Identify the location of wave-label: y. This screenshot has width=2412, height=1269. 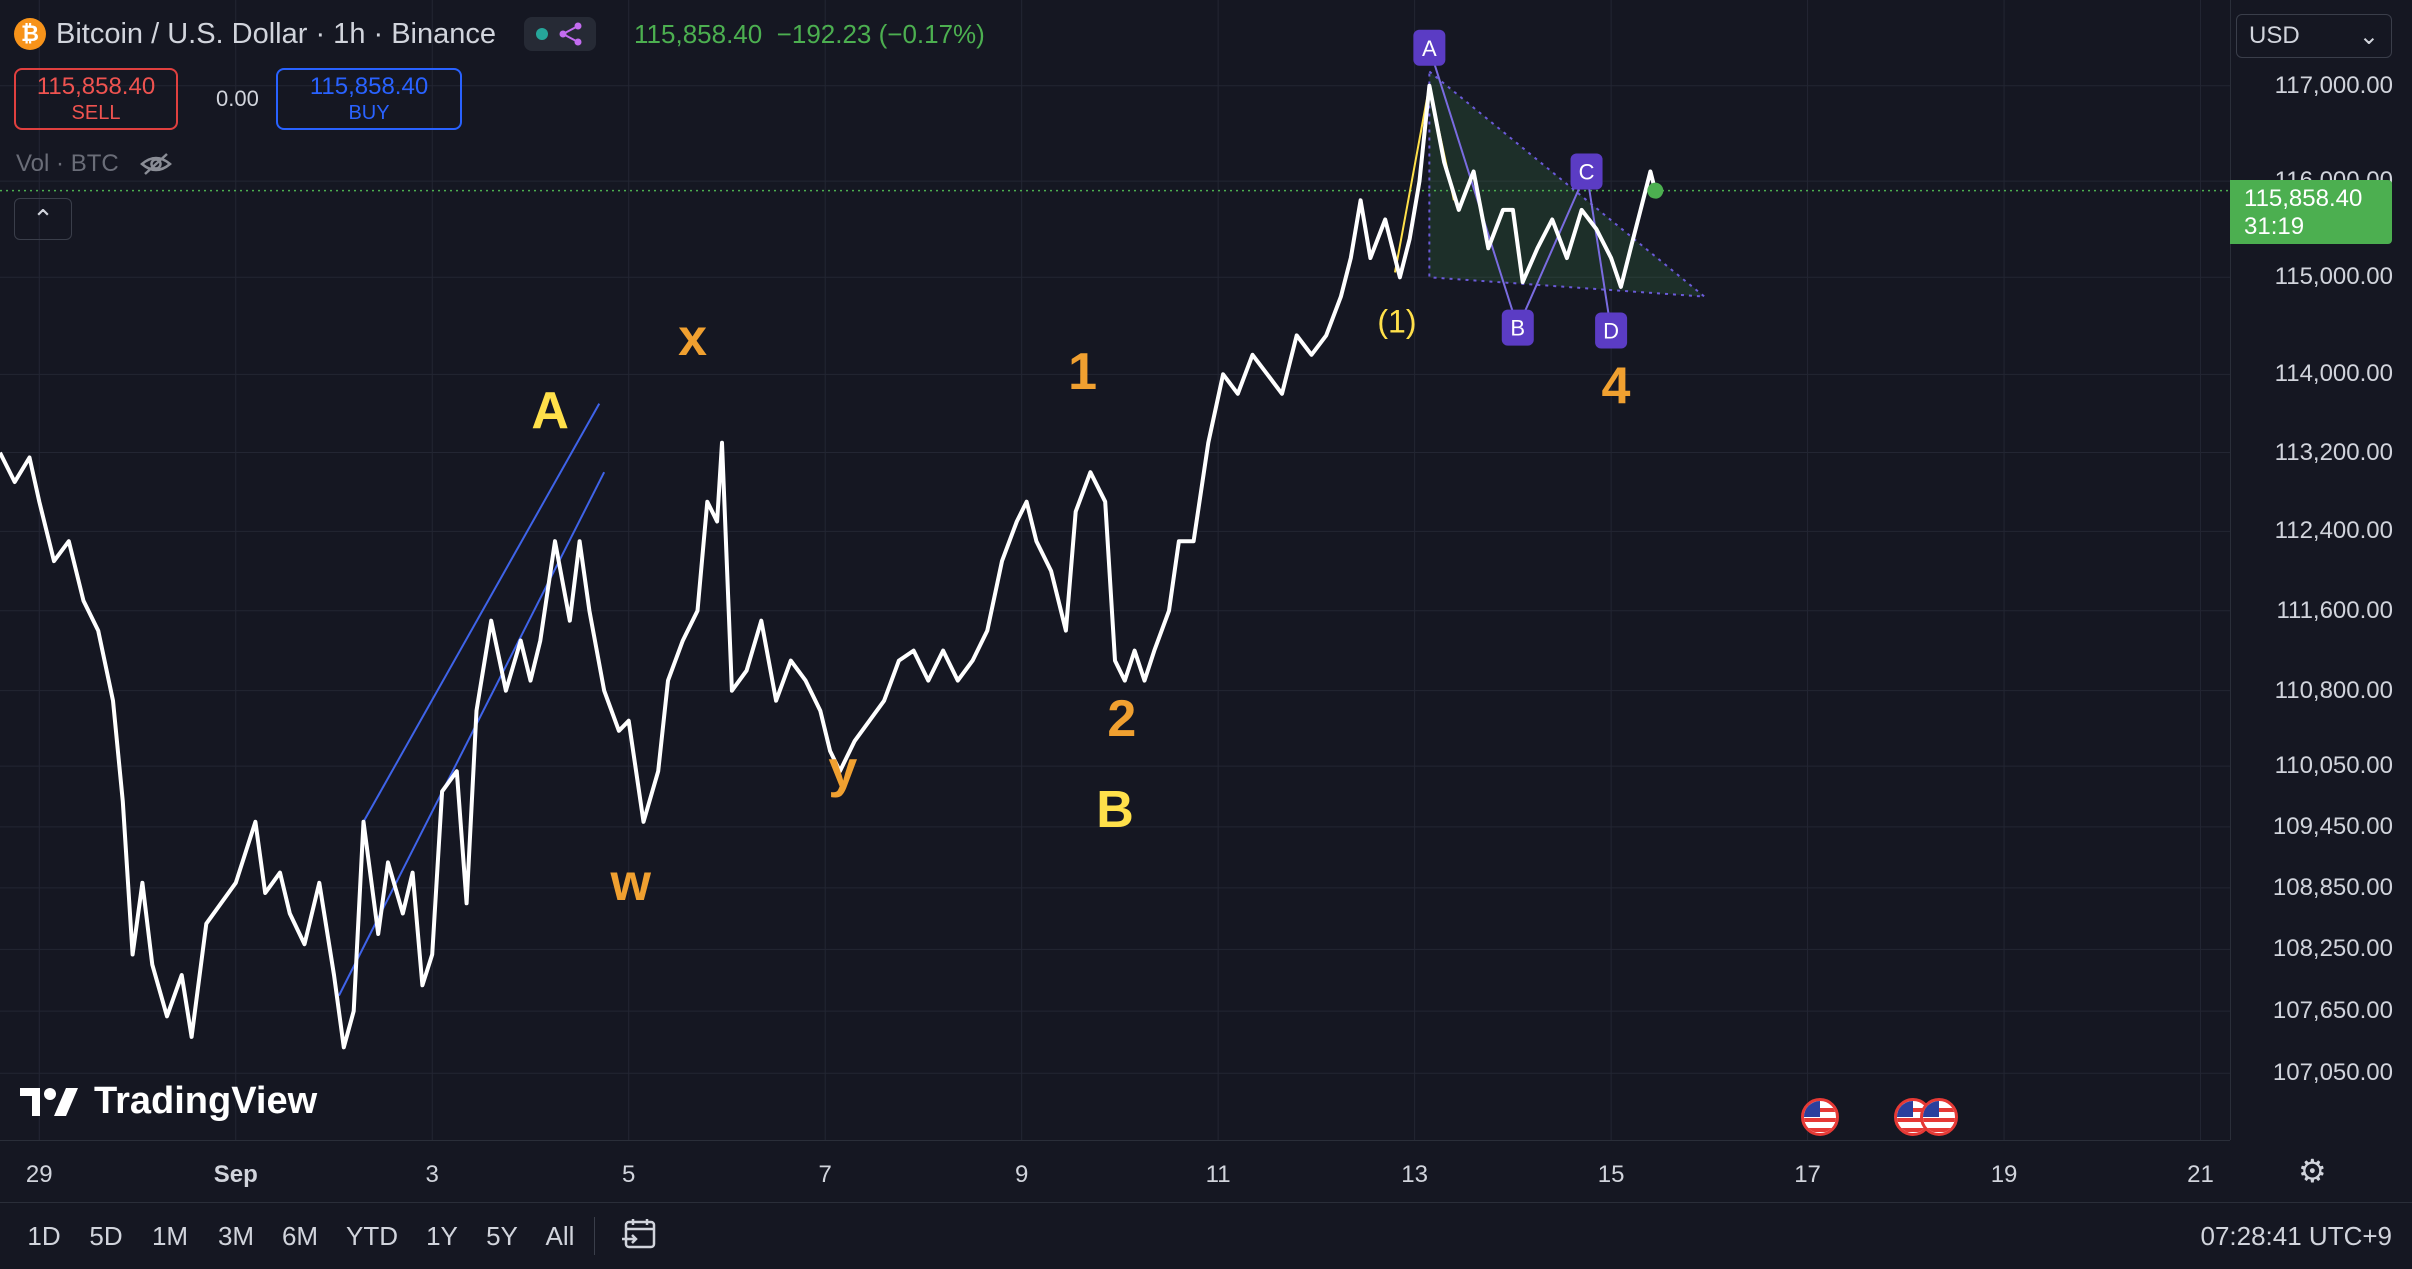
(842, 769).